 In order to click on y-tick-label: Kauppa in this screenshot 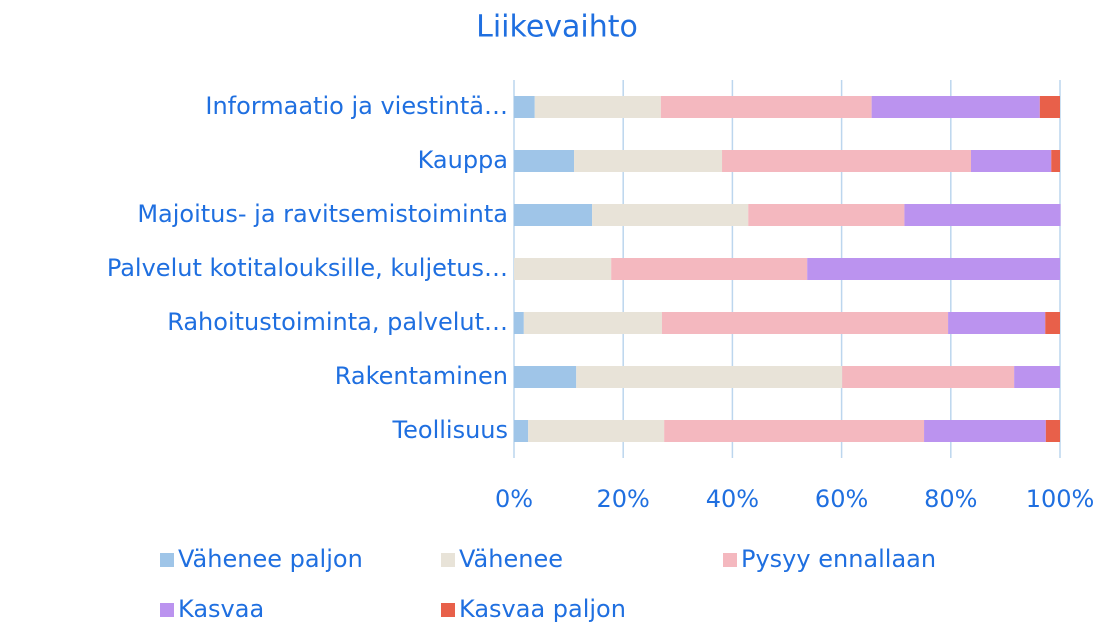, I will do `click(463, 160)`.